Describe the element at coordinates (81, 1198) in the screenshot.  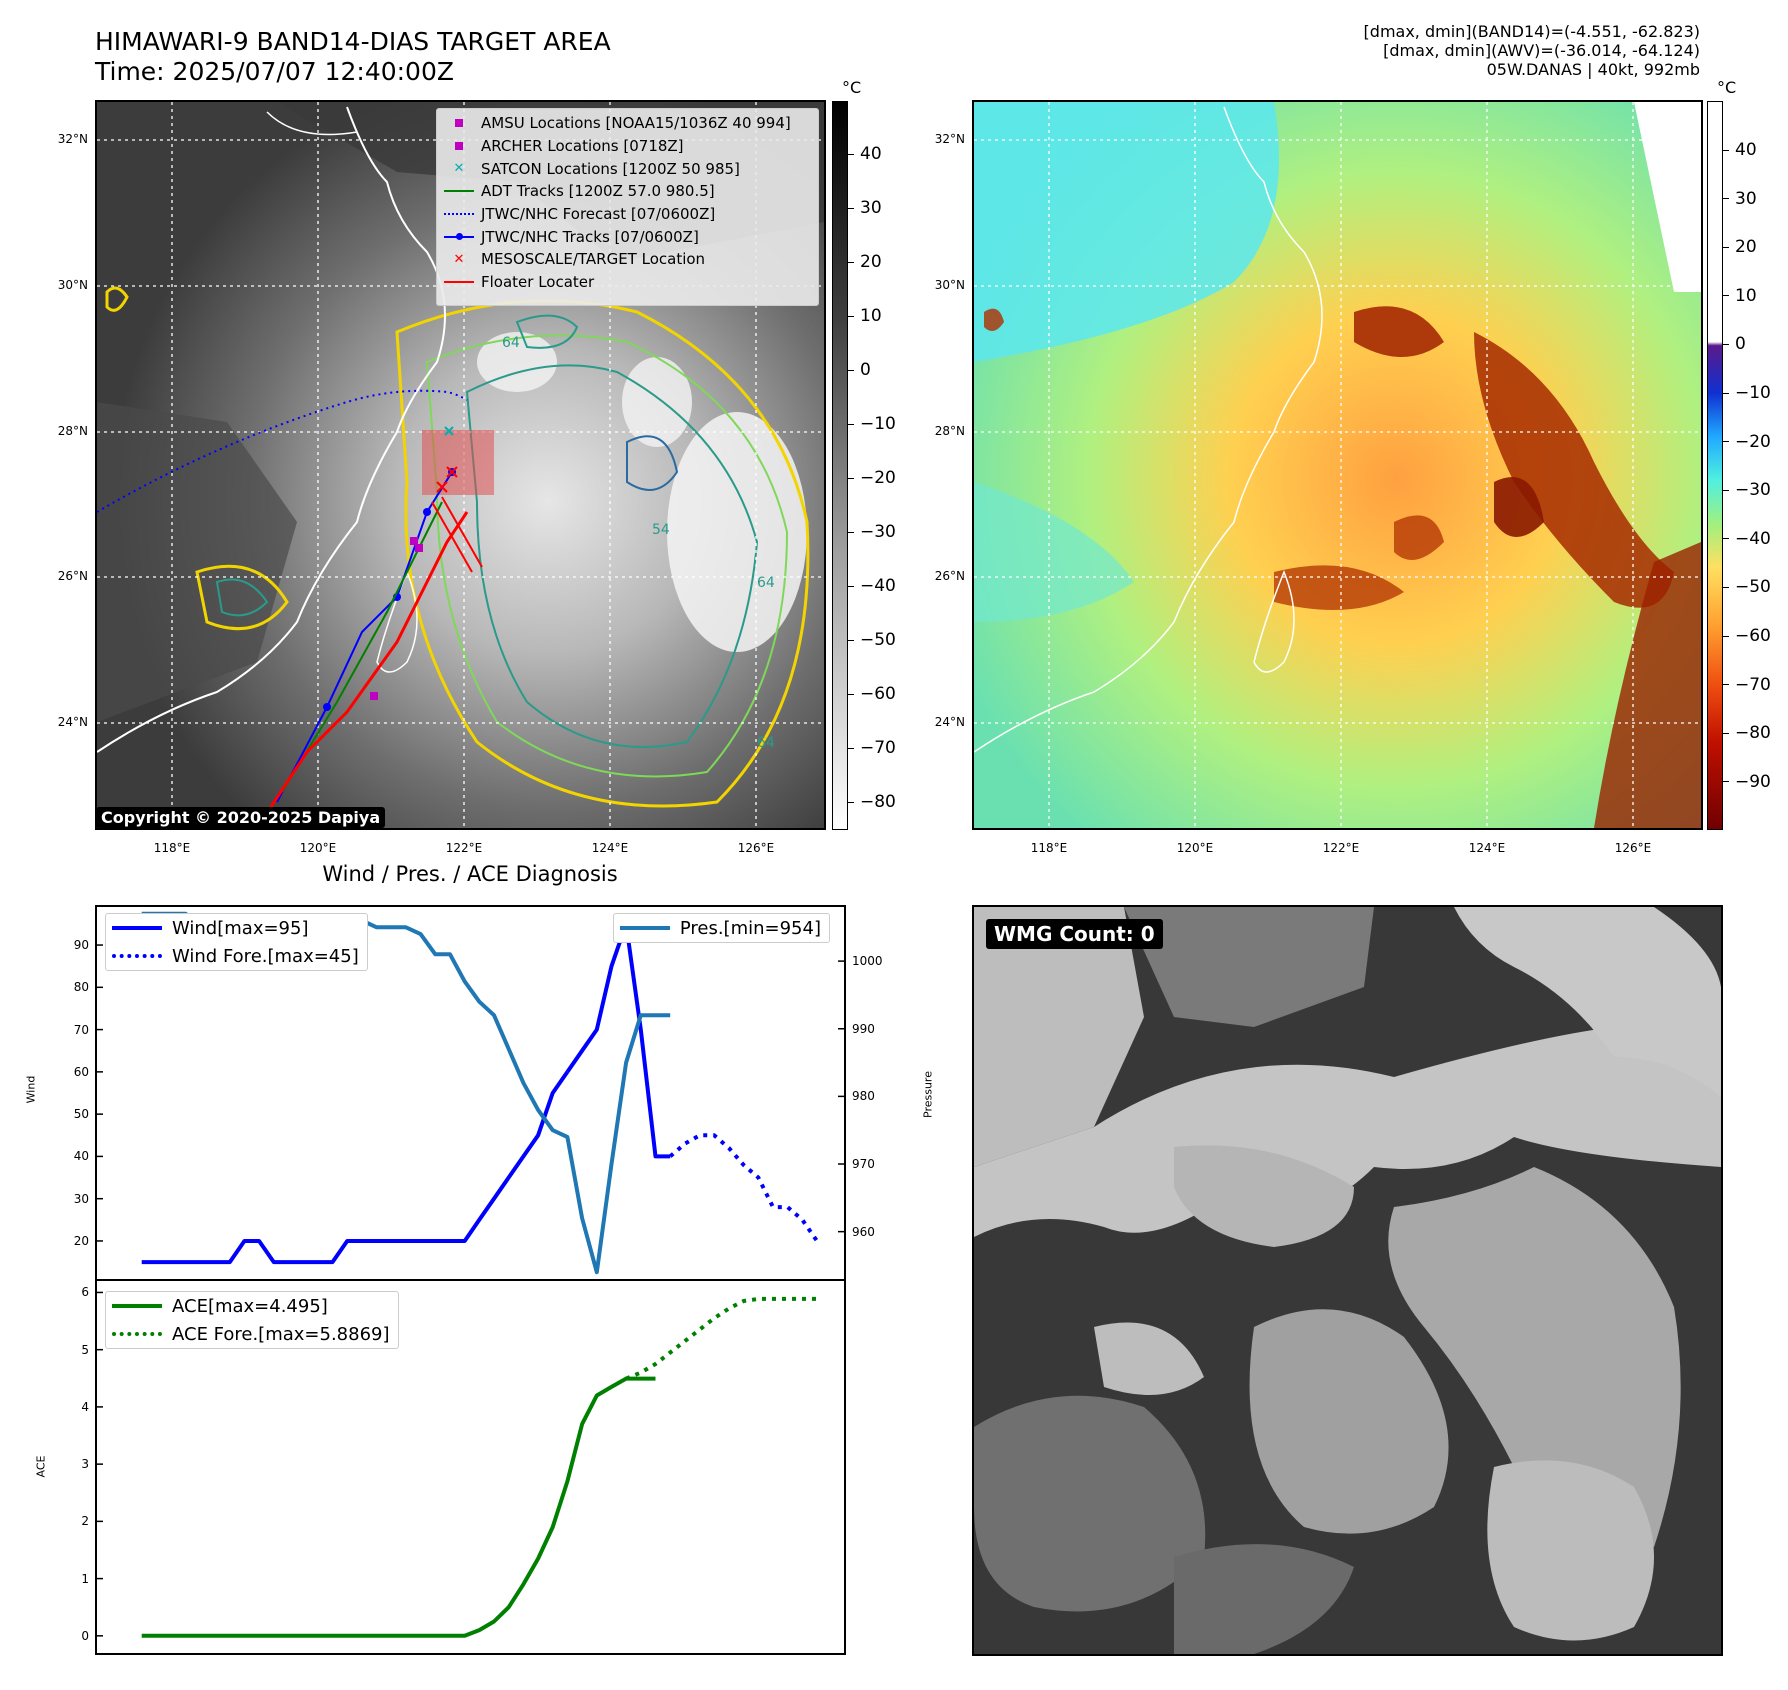
I see `tick-label: 30` at that location.